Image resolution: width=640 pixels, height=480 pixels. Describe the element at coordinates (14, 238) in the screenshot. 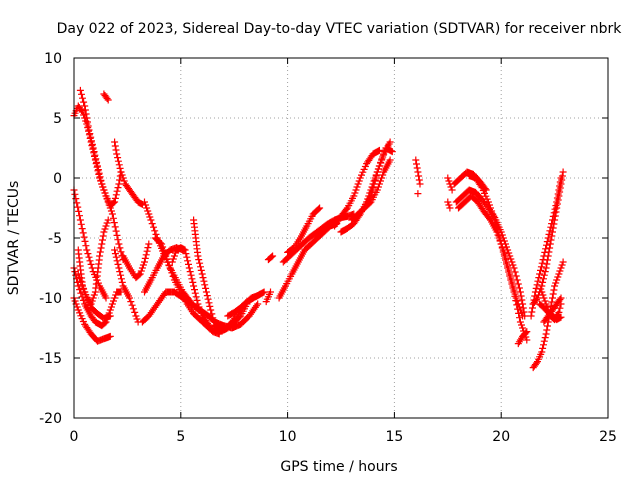

I see `y-axis-label: SDTVAR / TECUs` at that location.